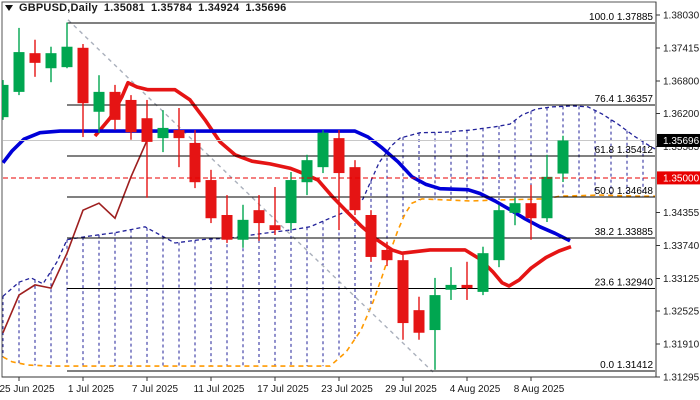 The height and width of the screenshot is (400, 700). I want to click on time-tick-label: 1 Jul 2025, so click(91, 389).